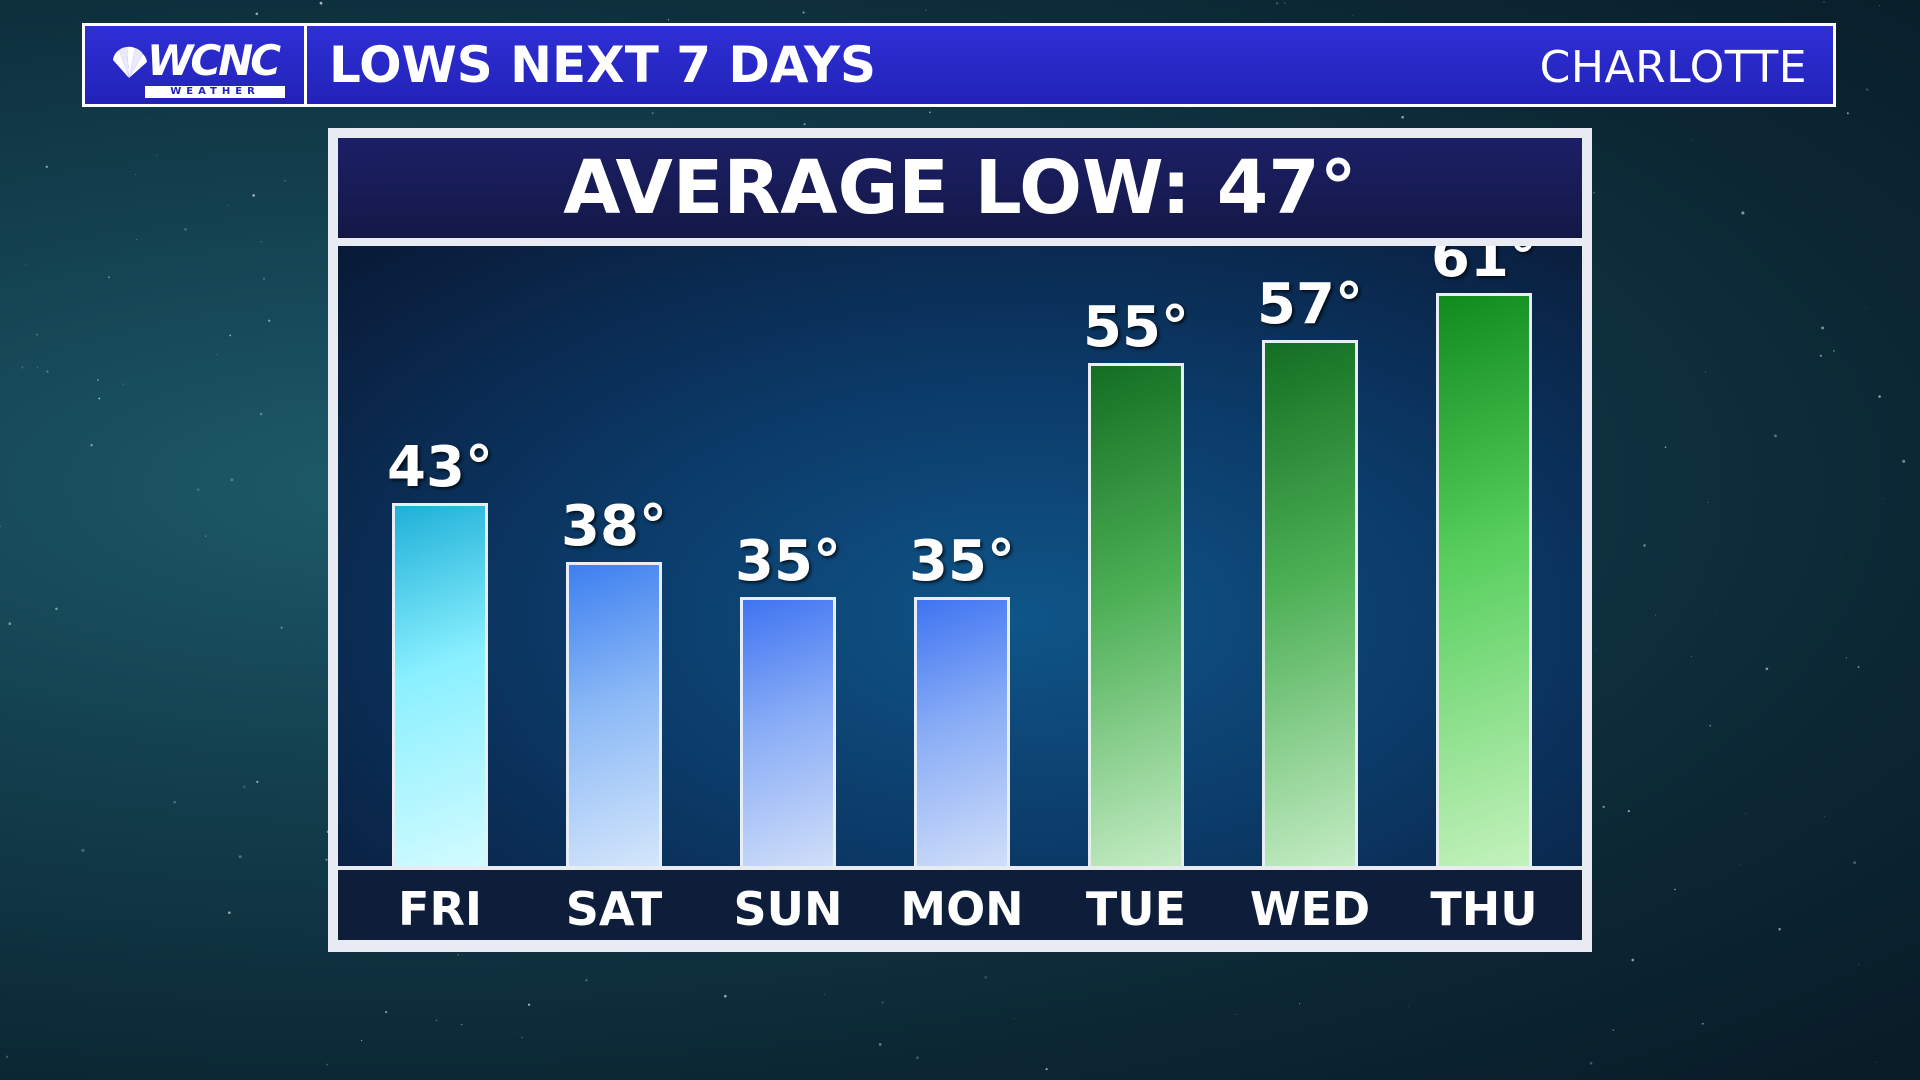 The image size is (1920, 1080). What do you see at coordinates (440, 909) in the screenshot?
I see `day-label-fri: FRI` at bounding box center [440, 909].